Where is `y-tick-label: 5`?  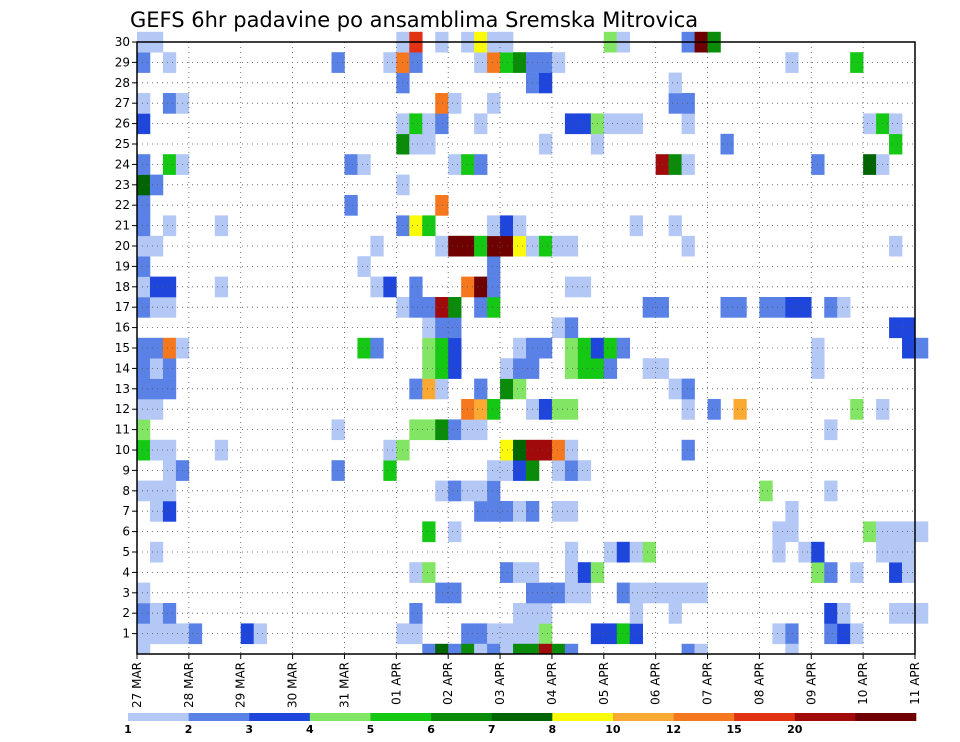 y-tick-label: 5 is located at coordinates (126, 552).